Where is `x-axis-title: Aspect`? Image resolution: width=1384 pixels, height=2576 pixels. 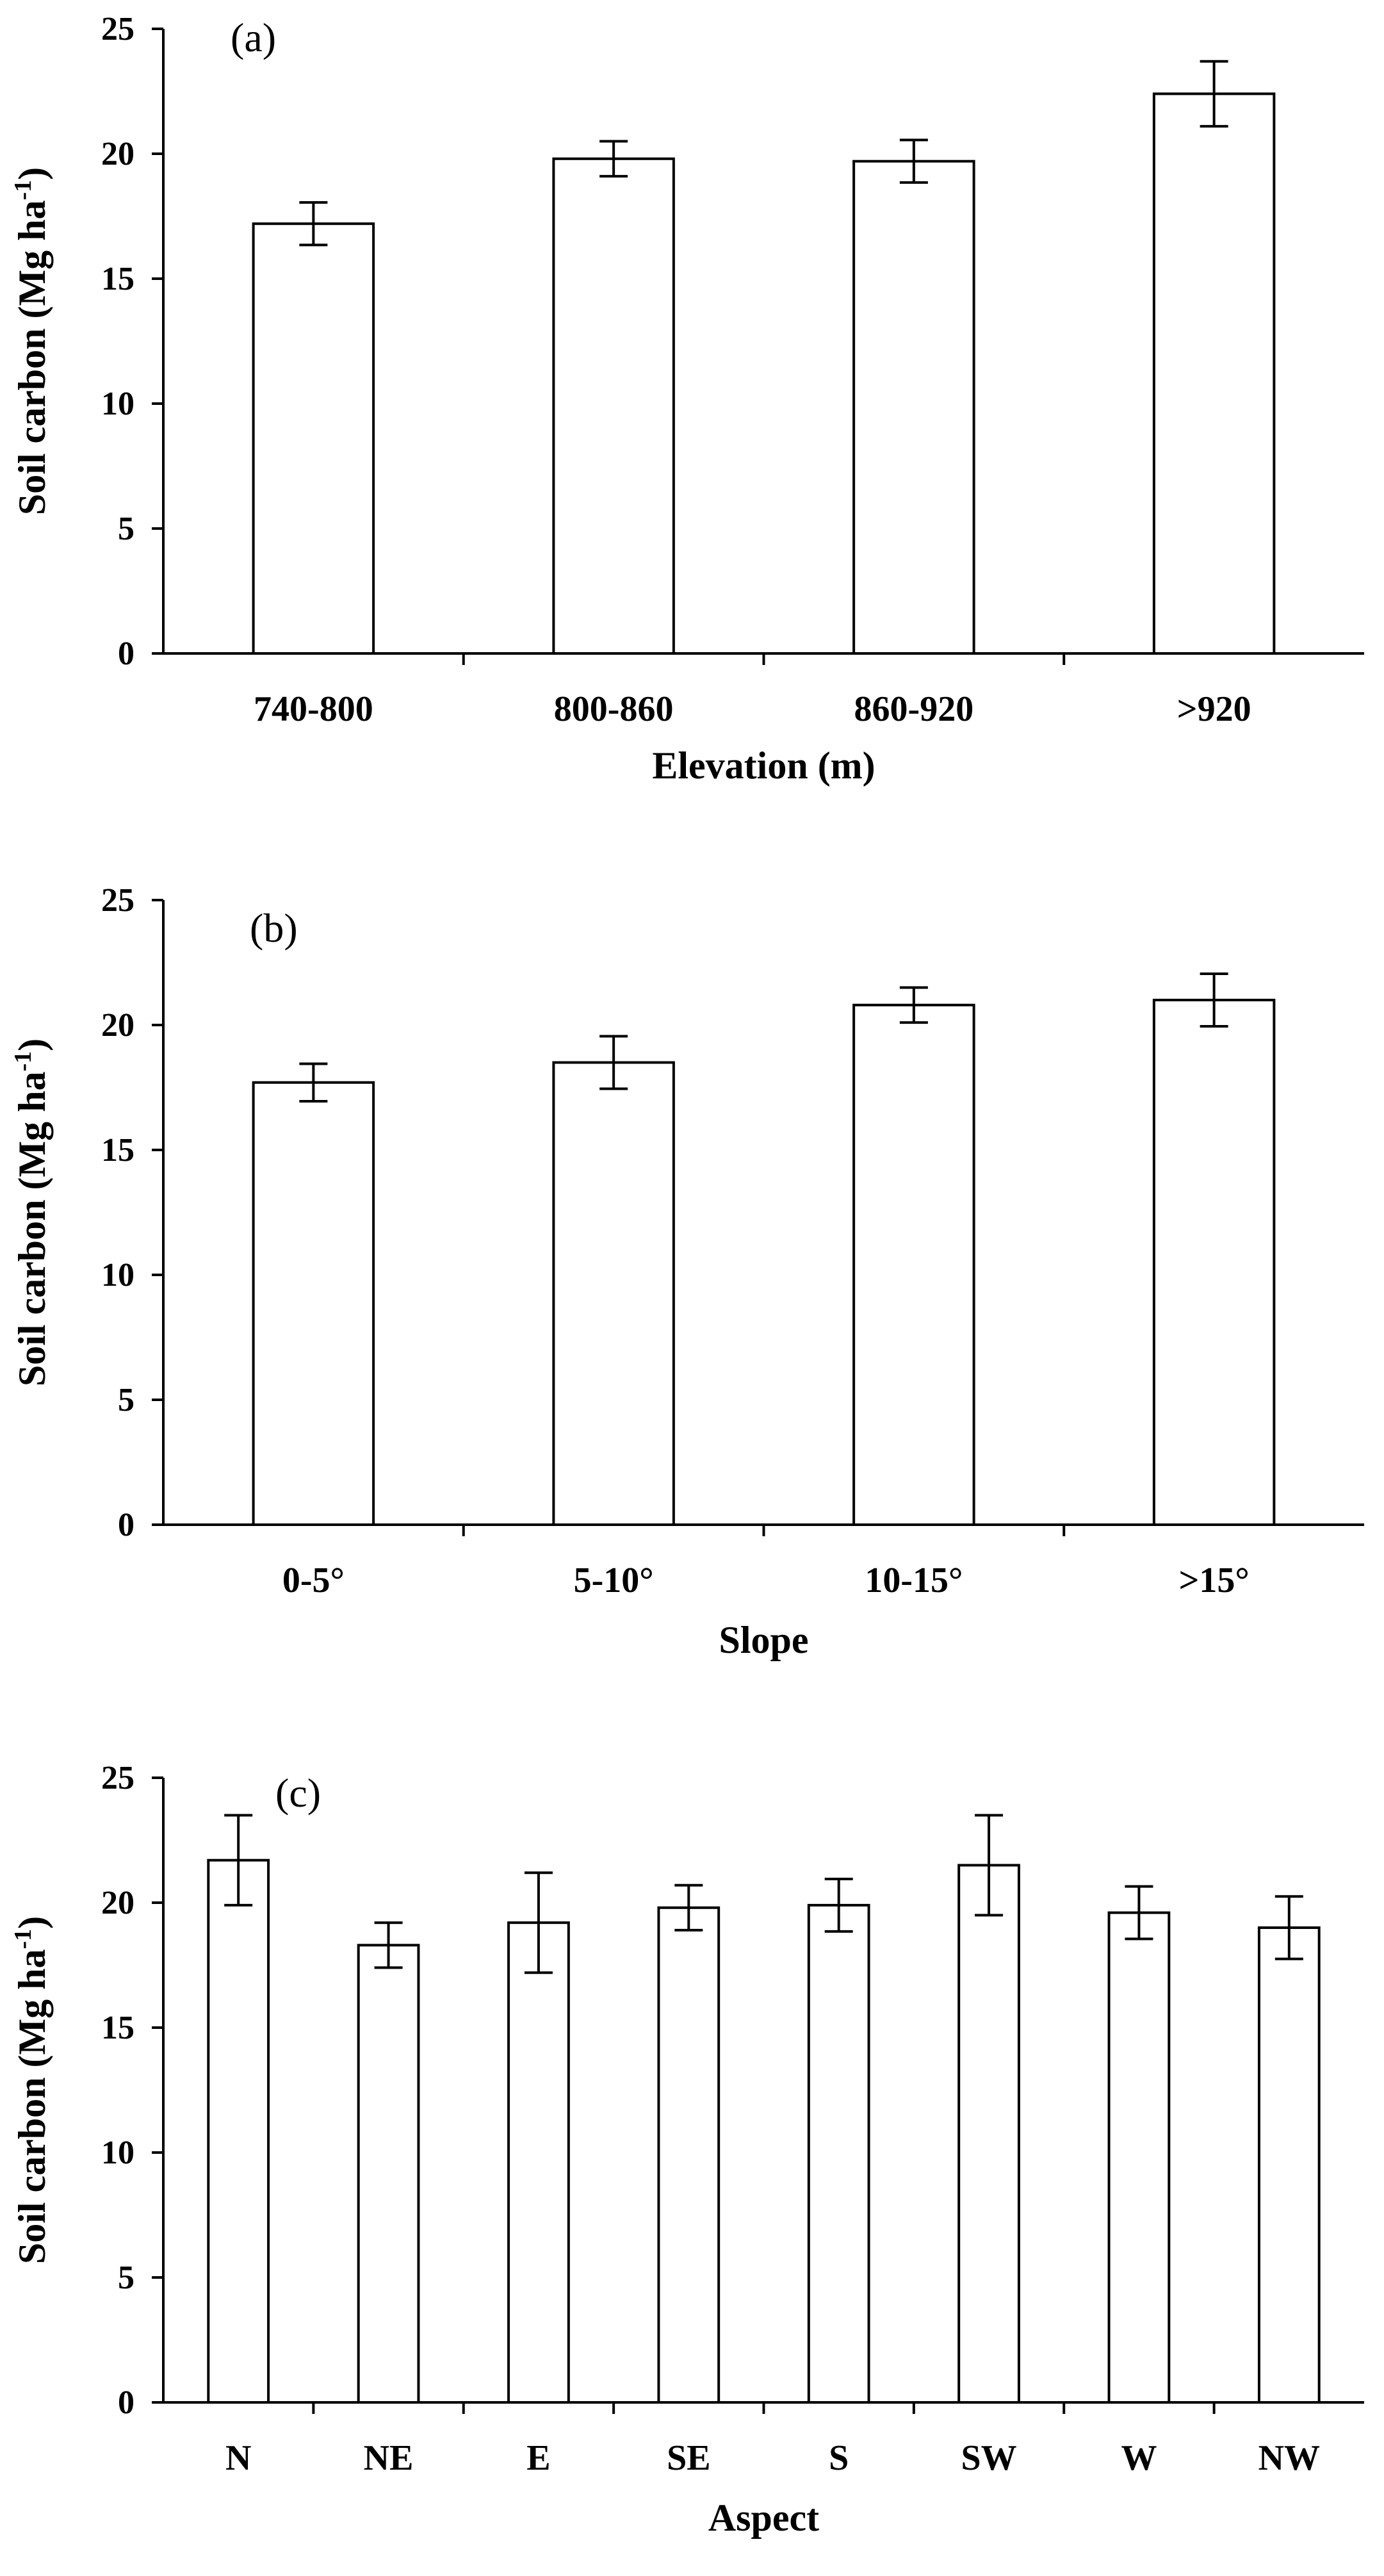 x-axis-title: Aspect is located at coordinates (763, 2518).